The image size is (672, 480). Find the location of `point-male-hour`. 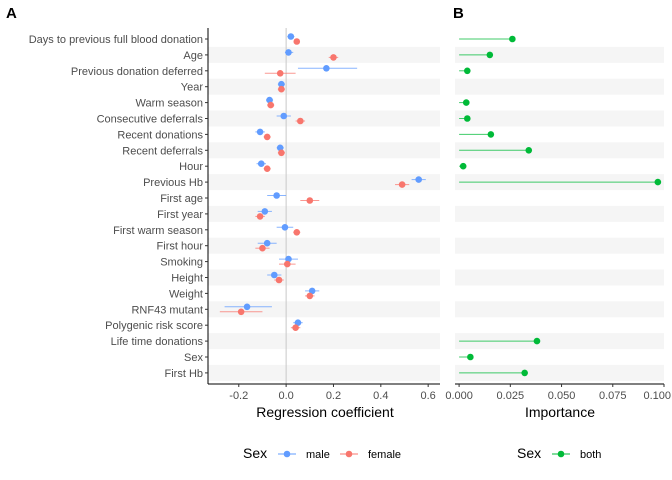

point-male-hour is located at coordinates (261, 163).